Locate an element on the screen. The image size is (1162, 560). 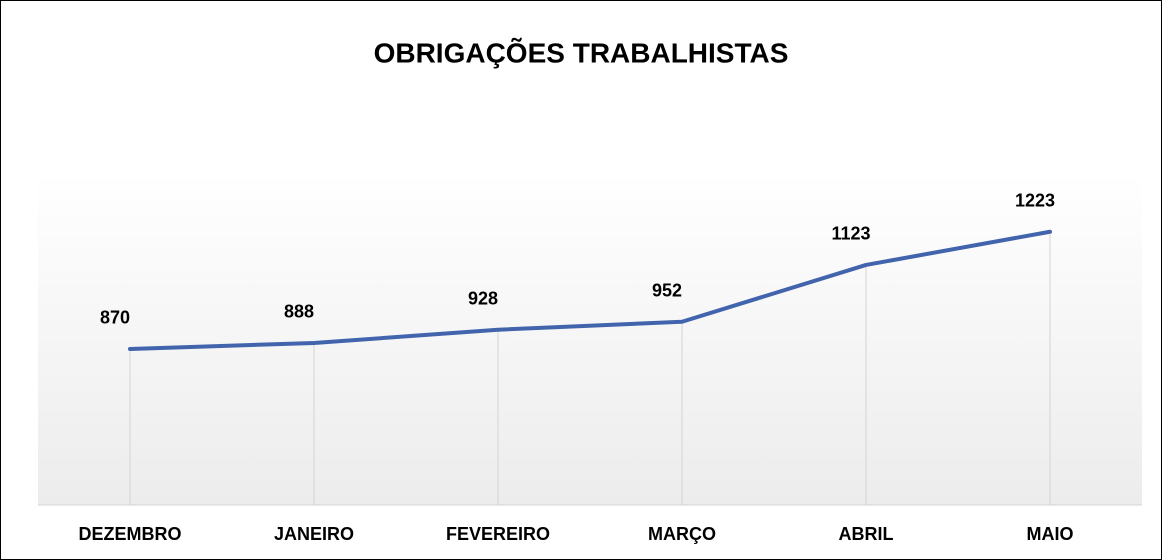
data-label: 1223 is located at coordinates (1035, 201).